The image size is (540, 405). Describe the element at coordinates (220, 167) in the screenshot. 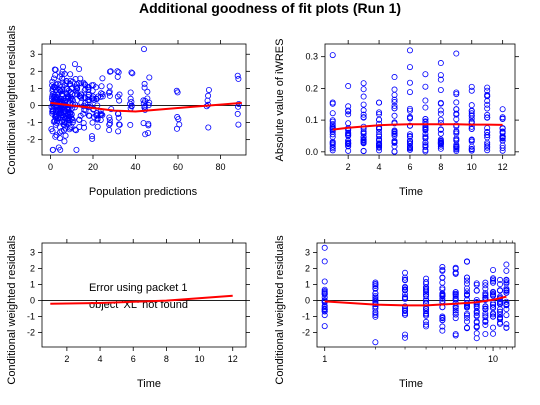

I see `x-tick-label: 80` at that location.